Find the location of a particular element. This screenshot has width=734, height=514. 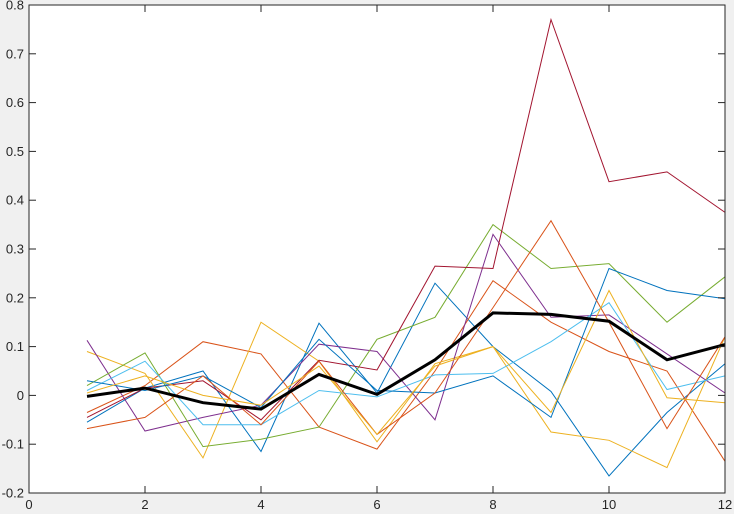

x-tick-label: 4 is located at coordinates (260, 504).